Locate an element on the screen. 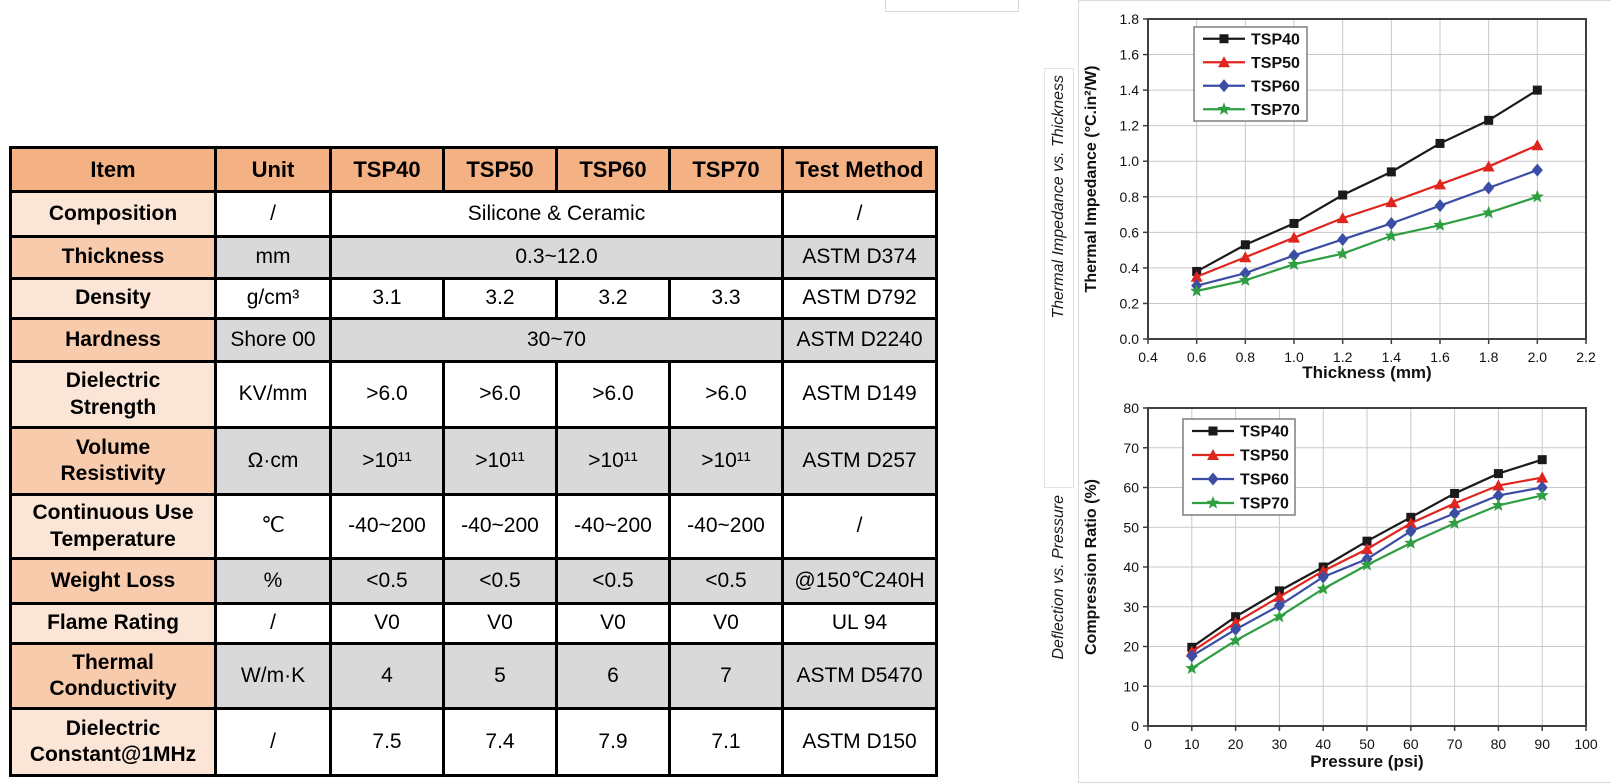 This screenshot has width=1611, height=783. unit-cell: W/m·K is located at coordinates (273, 676).